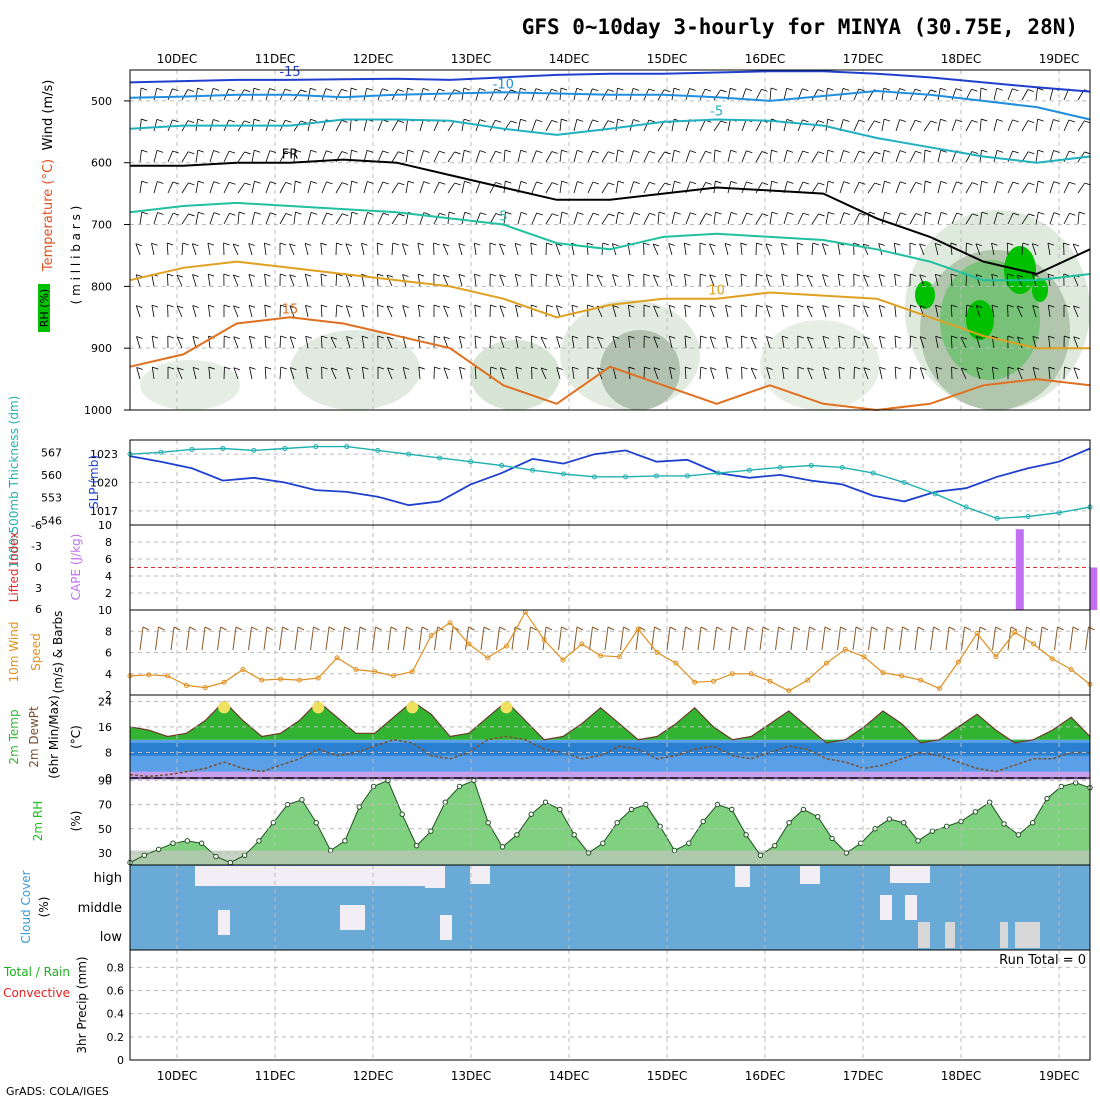  What do you see at coordinates (116, 1014) in the screenshot?
I see `precip-tick-label: 0.4` at bounding box center [116, 1014].